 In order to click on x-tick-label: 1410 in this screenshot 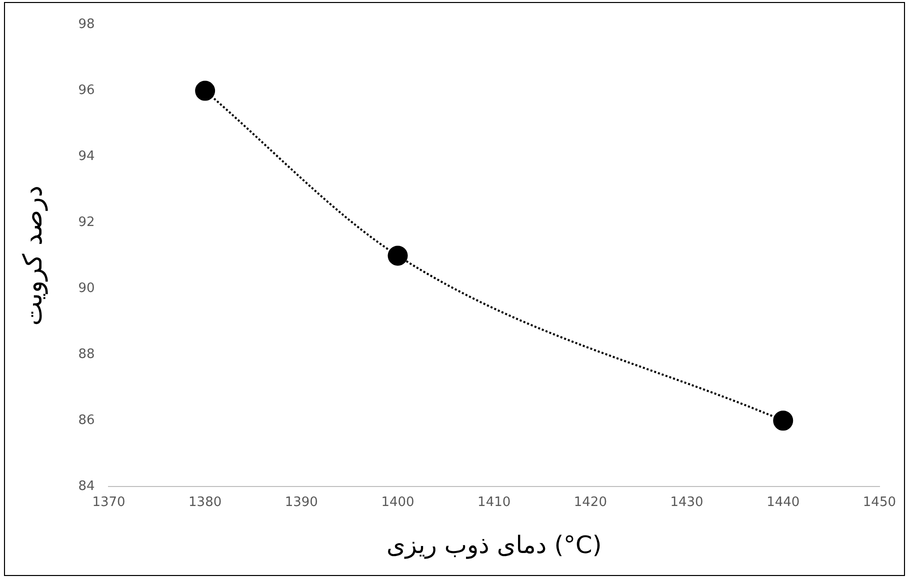, I will do `click(494, 502)`.